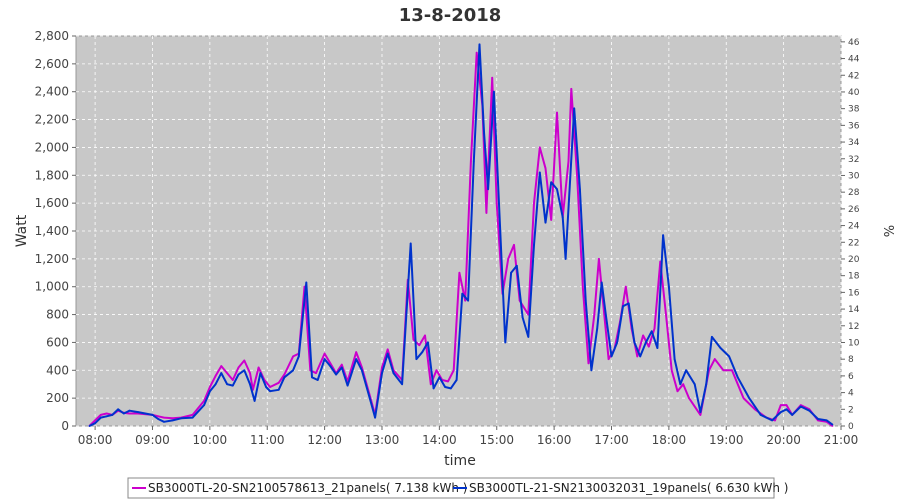 Image resolution: width=900 pixels, height=500 pixels. I want to click on y-tick-label: 400, so click(57, 370).